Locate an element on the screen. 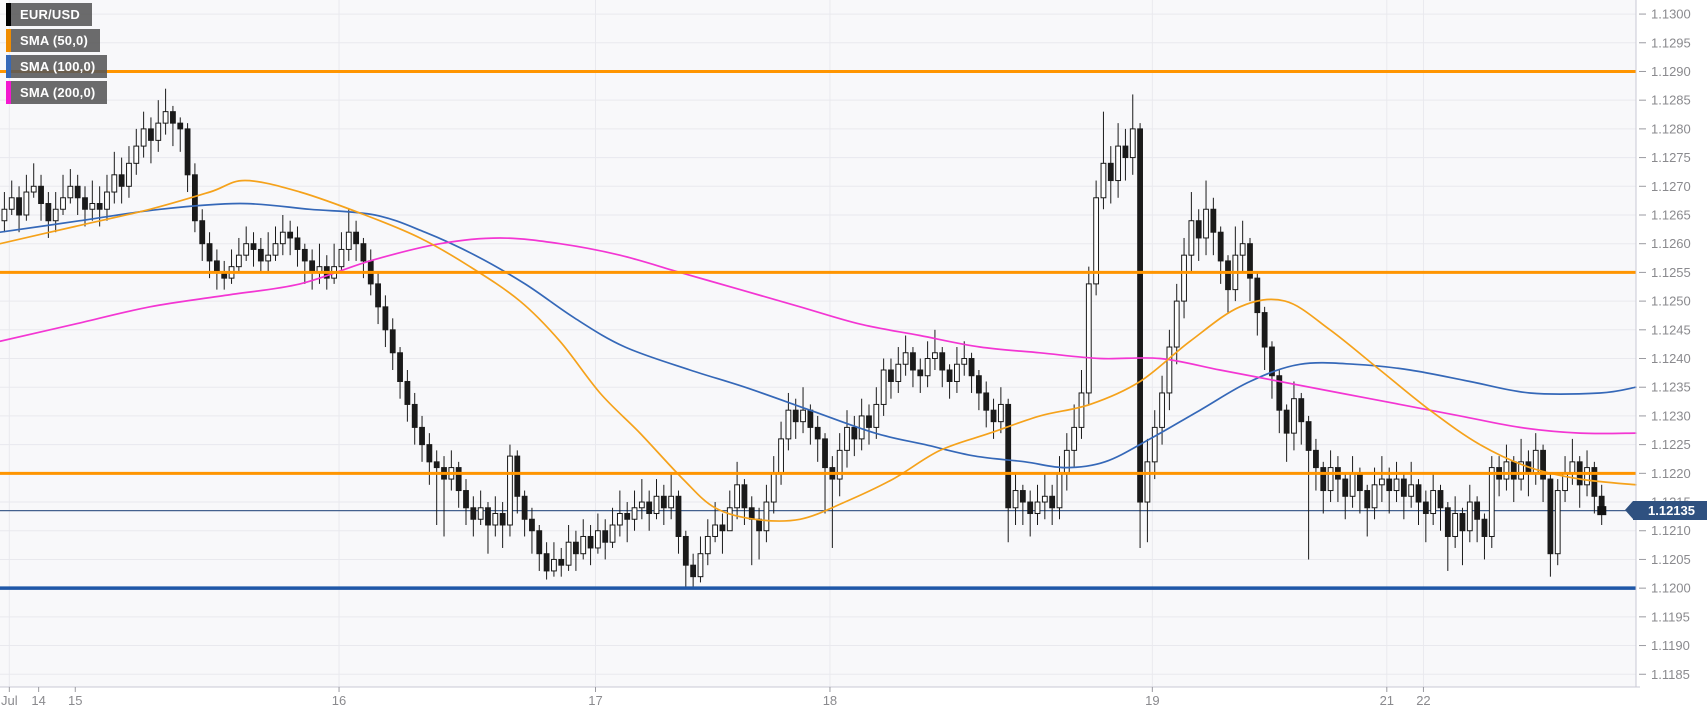 This screenshot has height=712, width=1707. y-axis-label: 1.1190 is located at coordinates (1670, 645).